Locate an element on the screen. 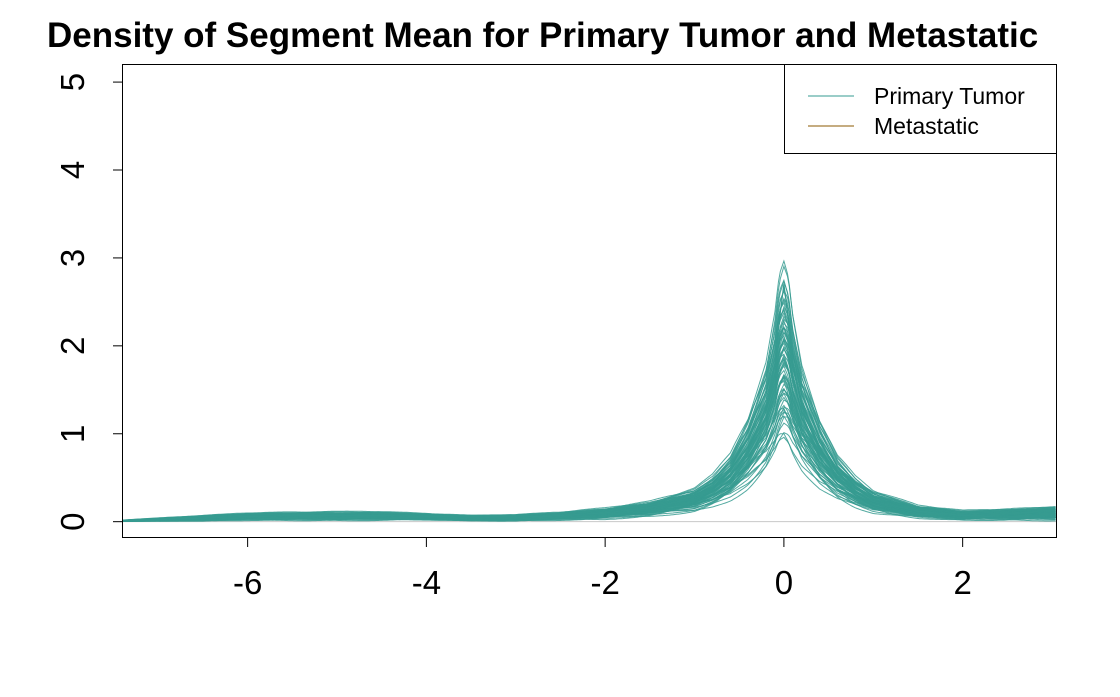 The width and height of the screenshot is (1120, 697). x-tick-label: 2 is located at coordinates (962, 582).